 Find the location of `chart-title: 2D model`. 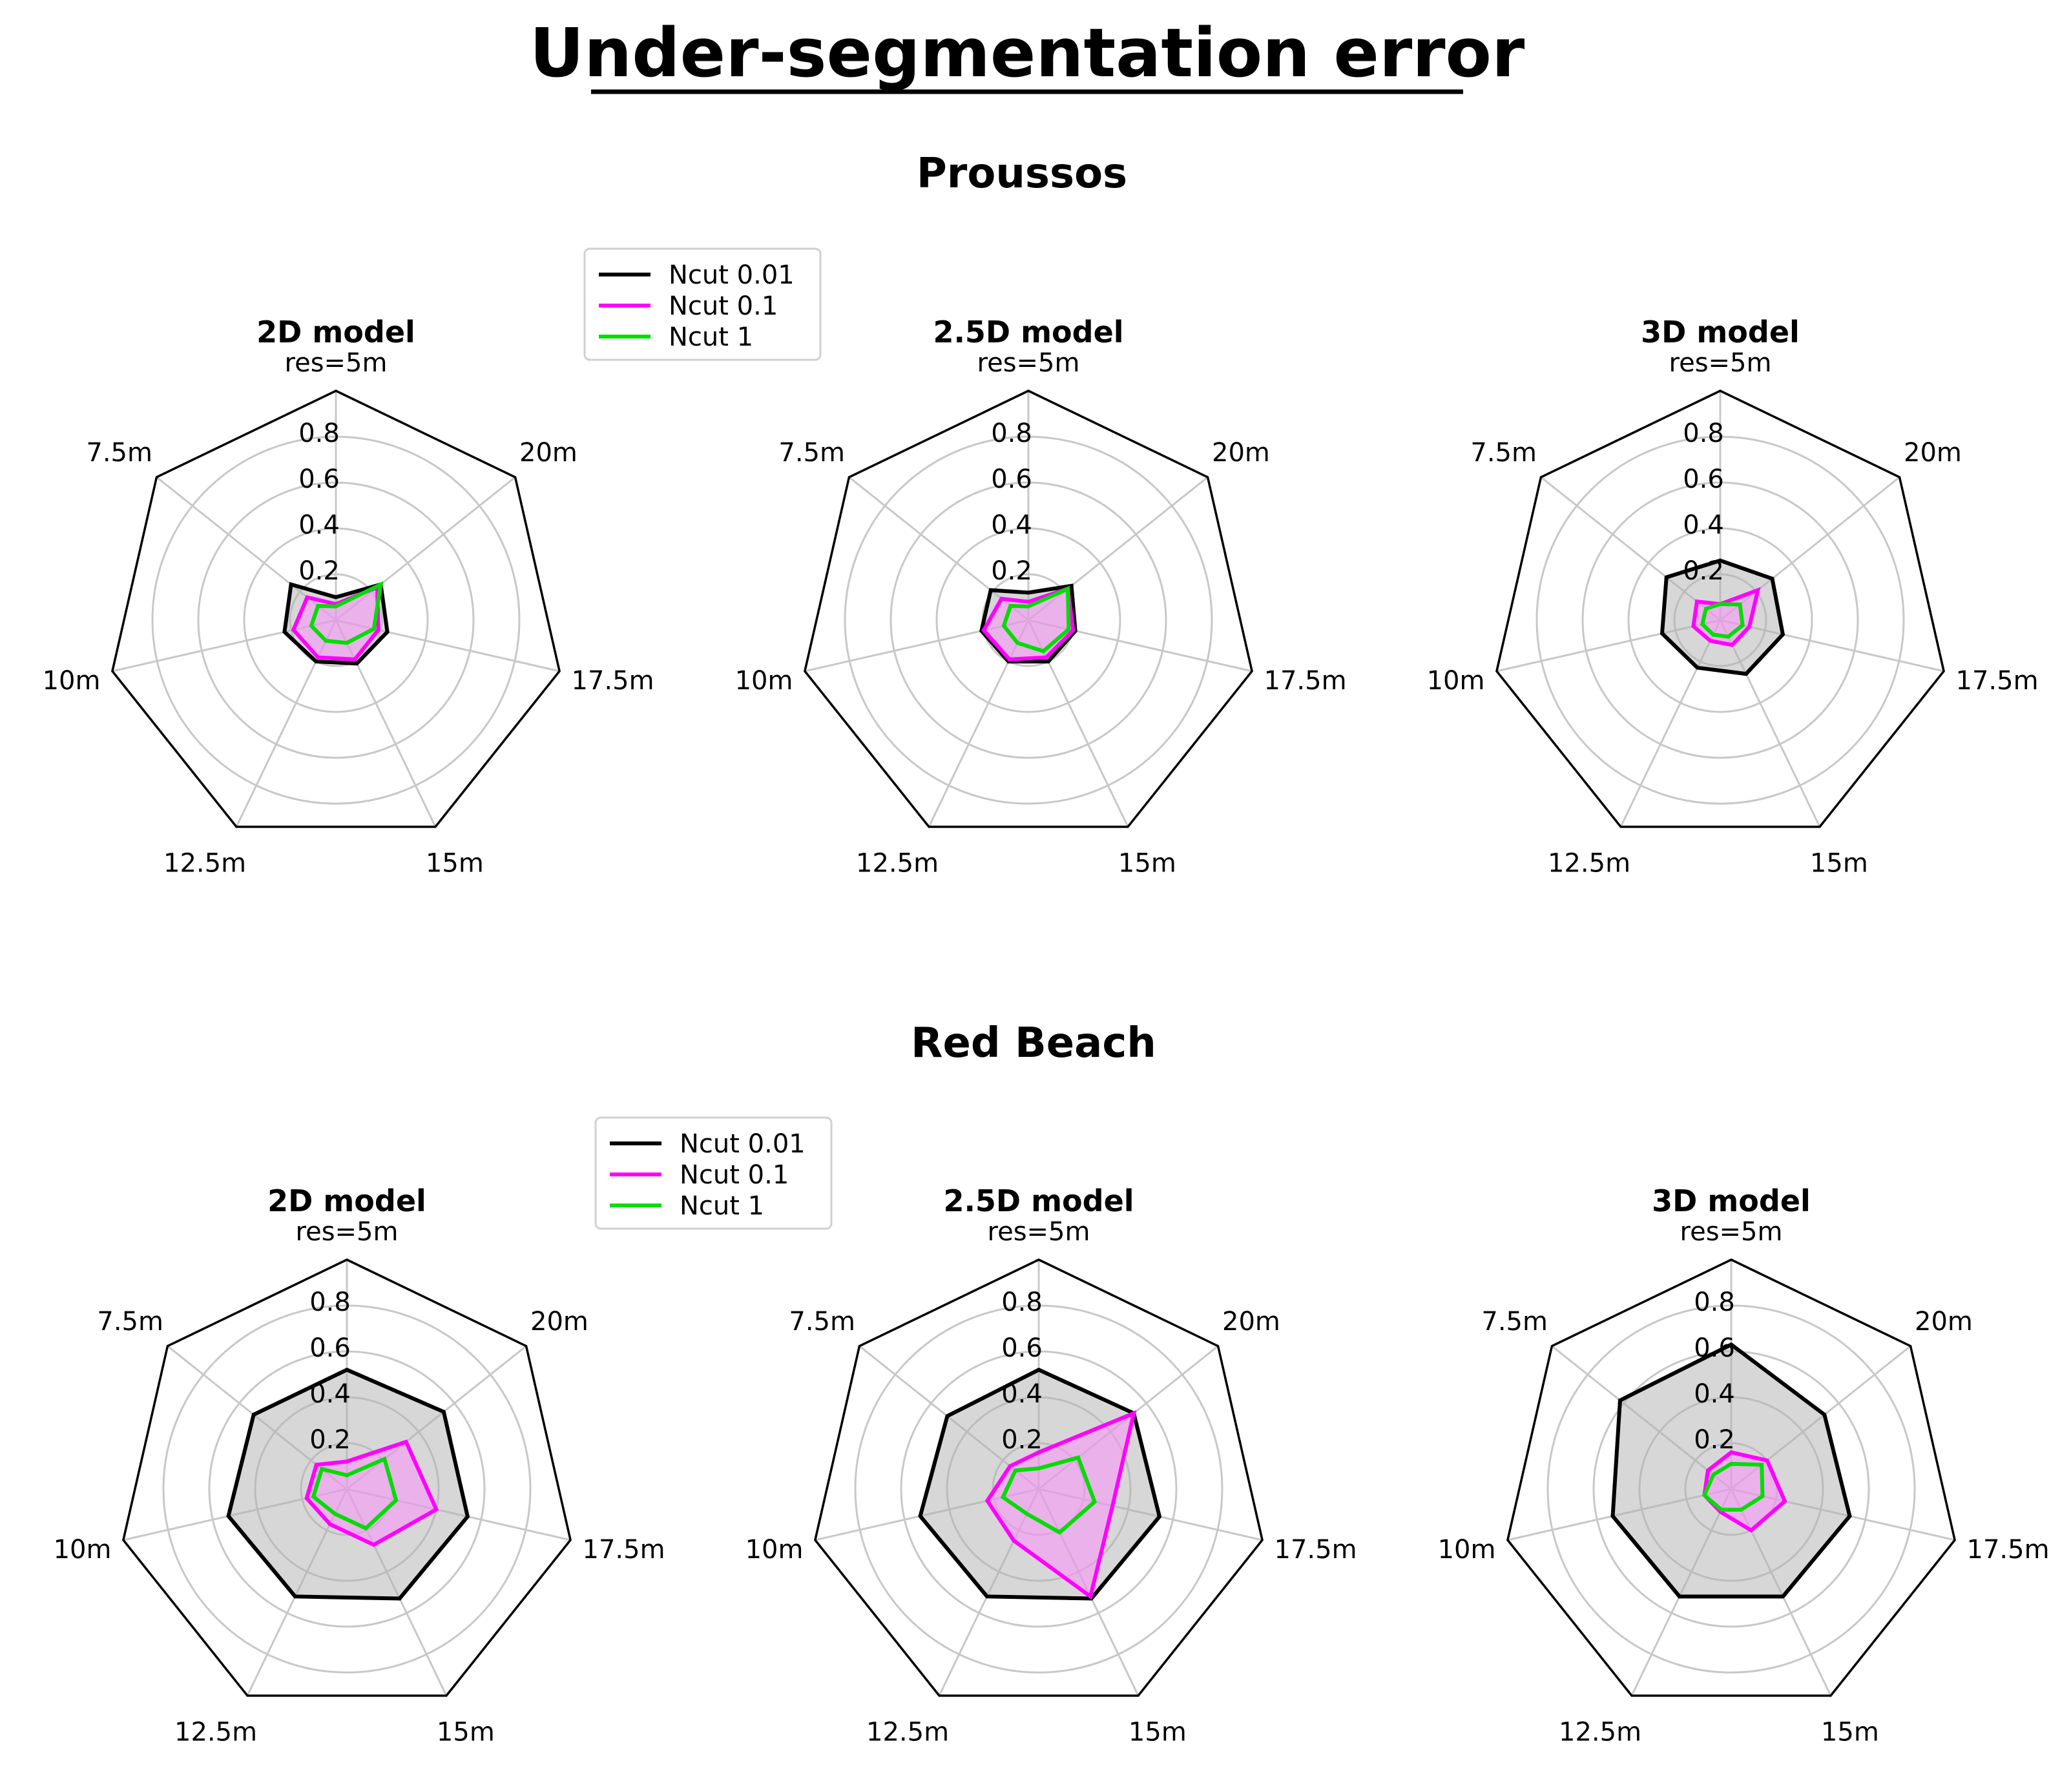

chart-title: 2D model is located at coordinates (335, 332).